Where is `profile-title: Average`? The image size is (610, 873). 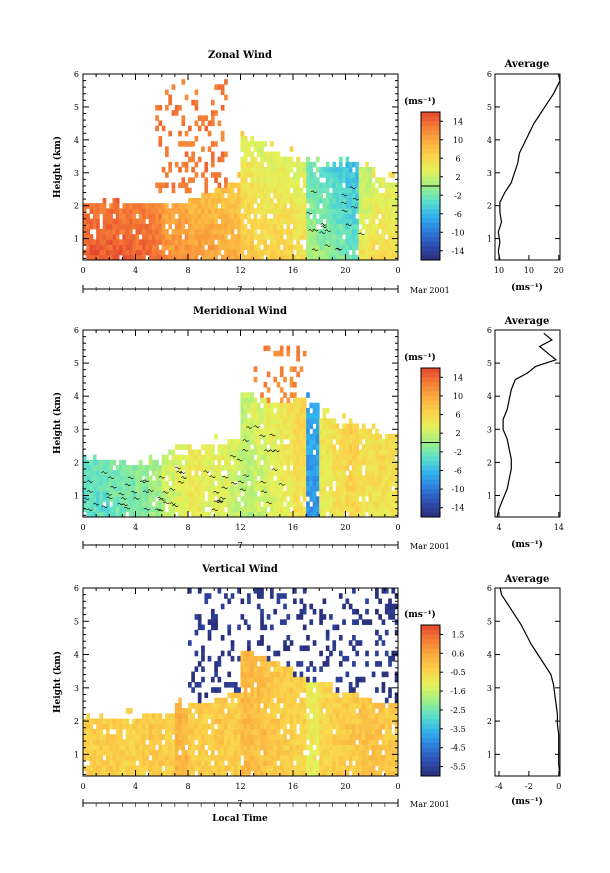 profile-title: Average is located at coordinates (527, 321).